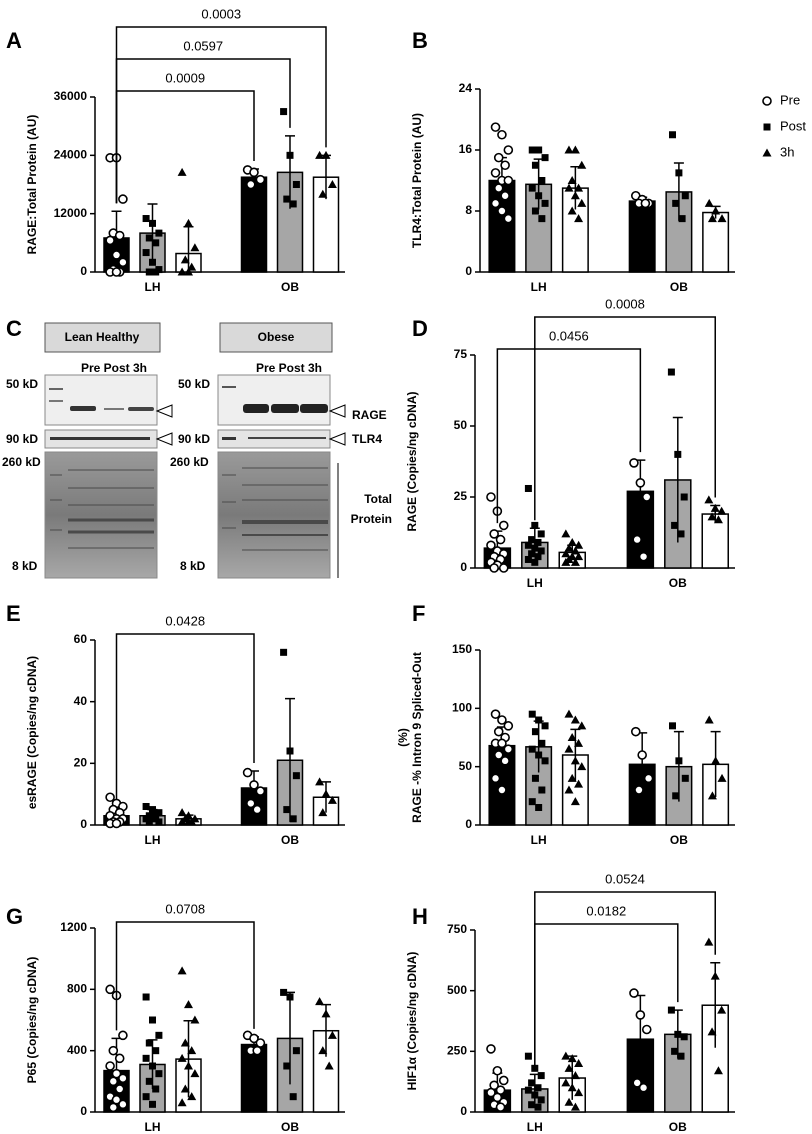 The image size is (812, 1134). I want to click on legend-label: Post, so click(793, 125).